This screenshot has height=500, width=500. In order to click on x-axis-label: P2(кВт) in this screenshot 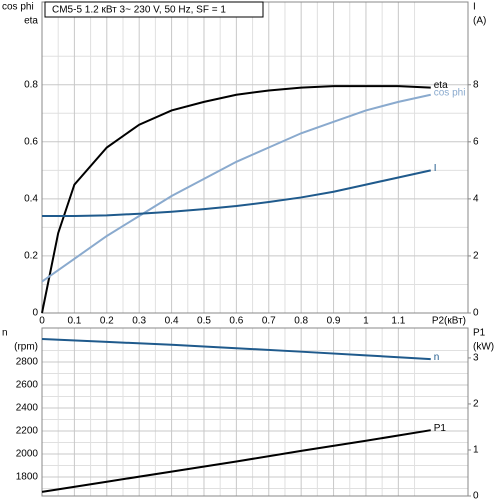, I will do `click(449, 321)`.